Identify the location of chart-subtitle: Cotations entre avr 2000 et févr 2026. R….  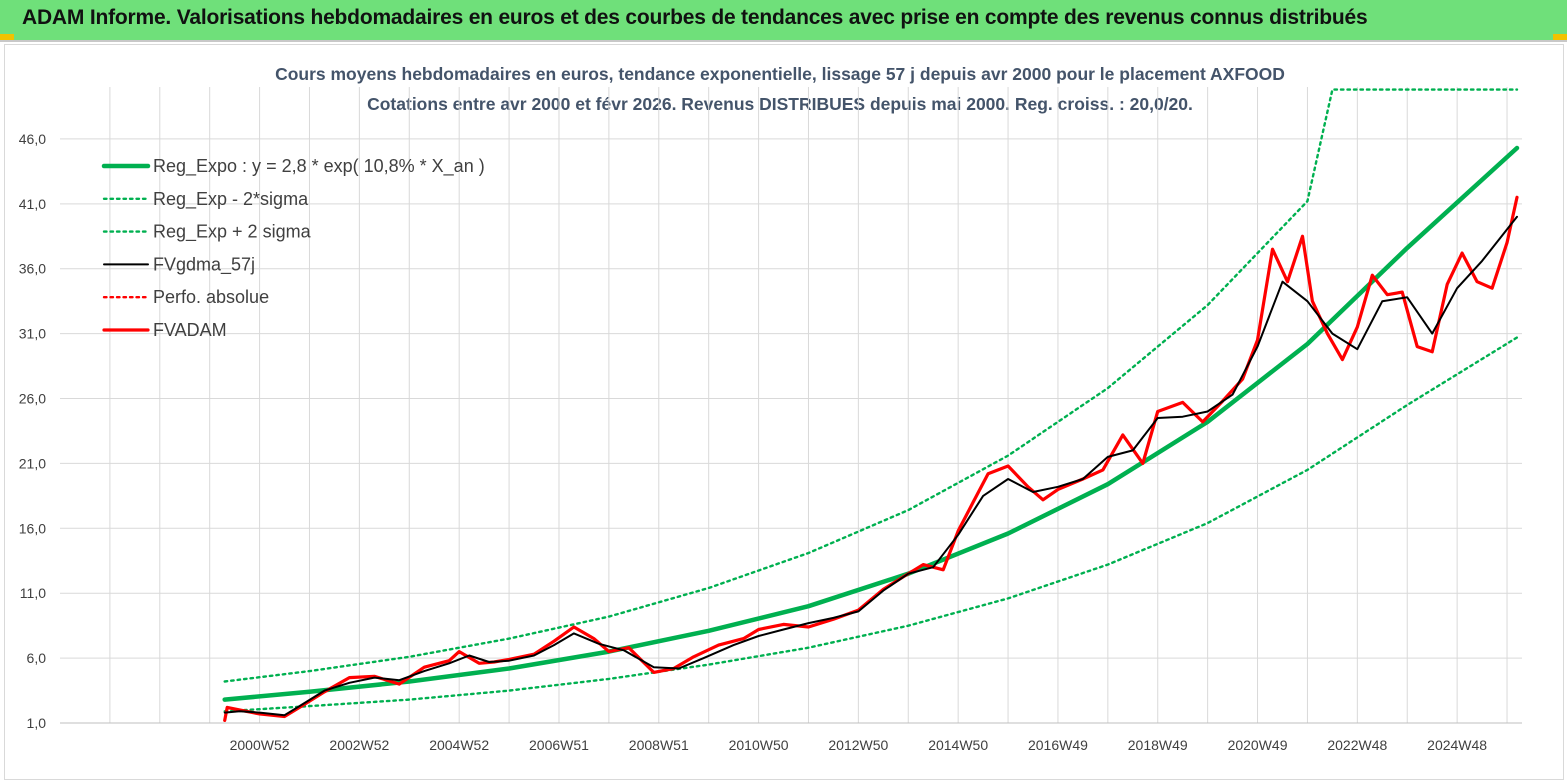
(780, 104).